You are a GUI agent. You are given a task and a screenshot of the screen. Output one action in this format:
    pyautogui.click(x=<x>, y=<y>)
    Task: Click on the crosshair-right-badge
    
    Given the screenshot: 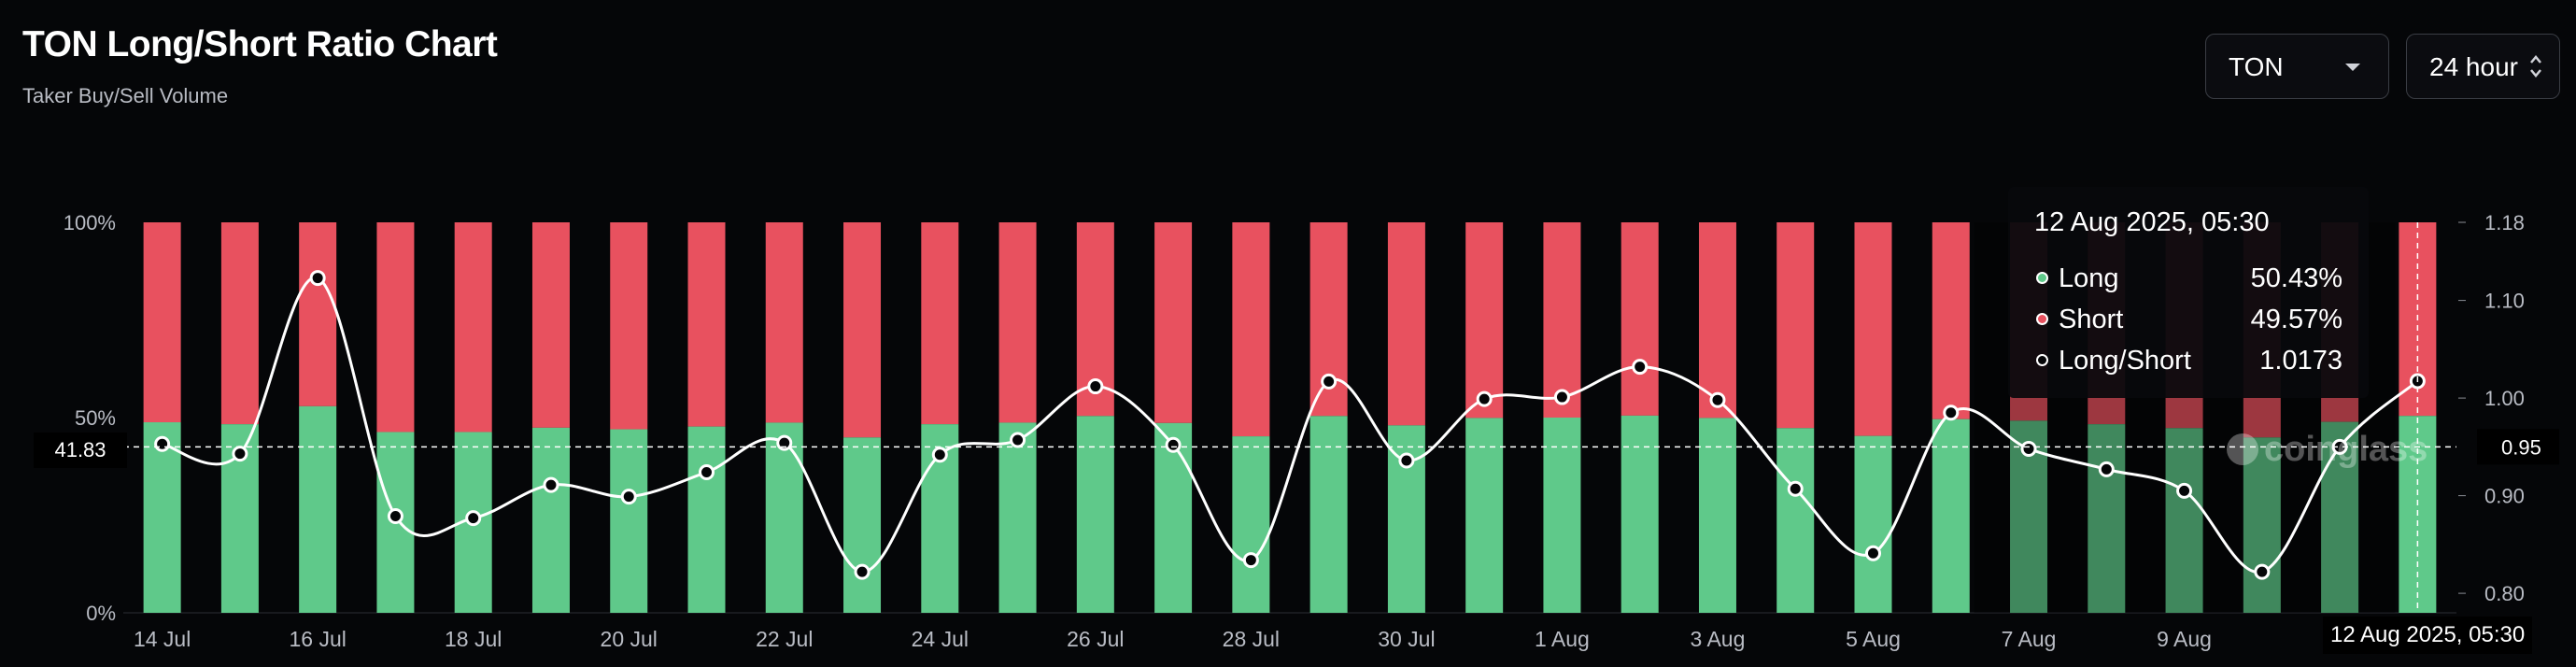 What is the action you would take?
    pyautogui.click(x=2518, y=447)
    